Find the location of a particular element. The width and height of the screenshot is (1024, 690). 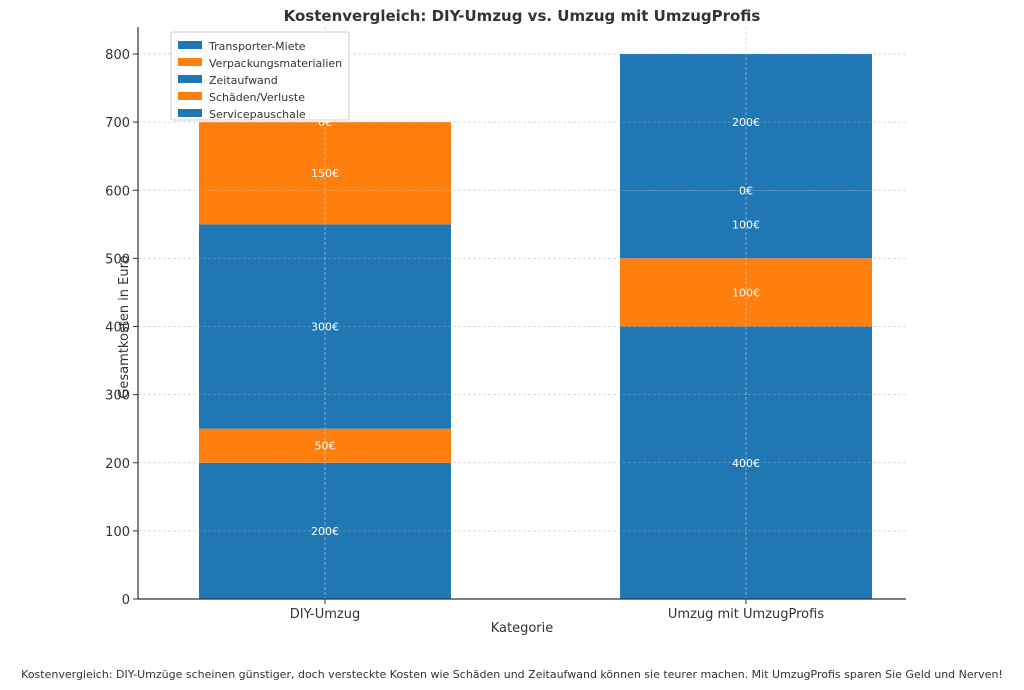

legend-label: Transporter-Miete is located at coordinates (257, 46).